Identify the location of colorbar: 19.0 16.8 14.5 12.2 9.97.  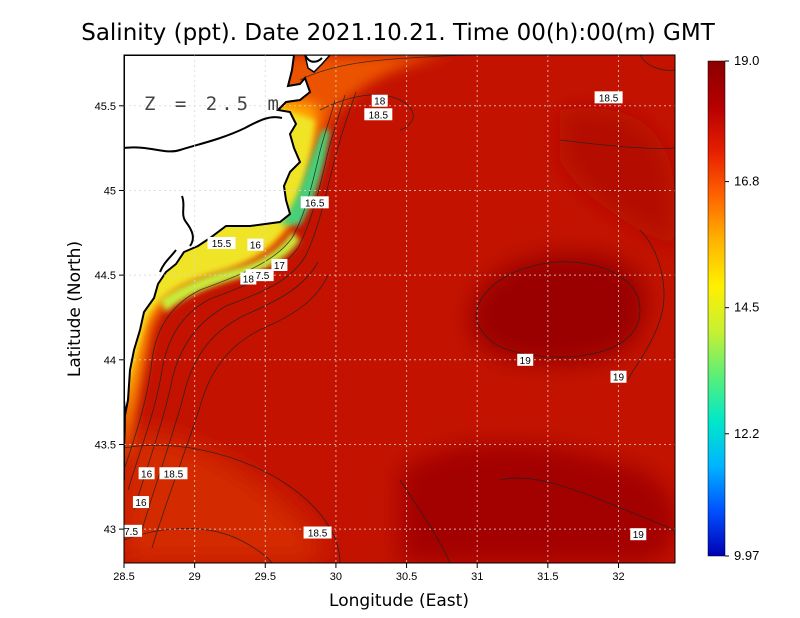
(733, 308).